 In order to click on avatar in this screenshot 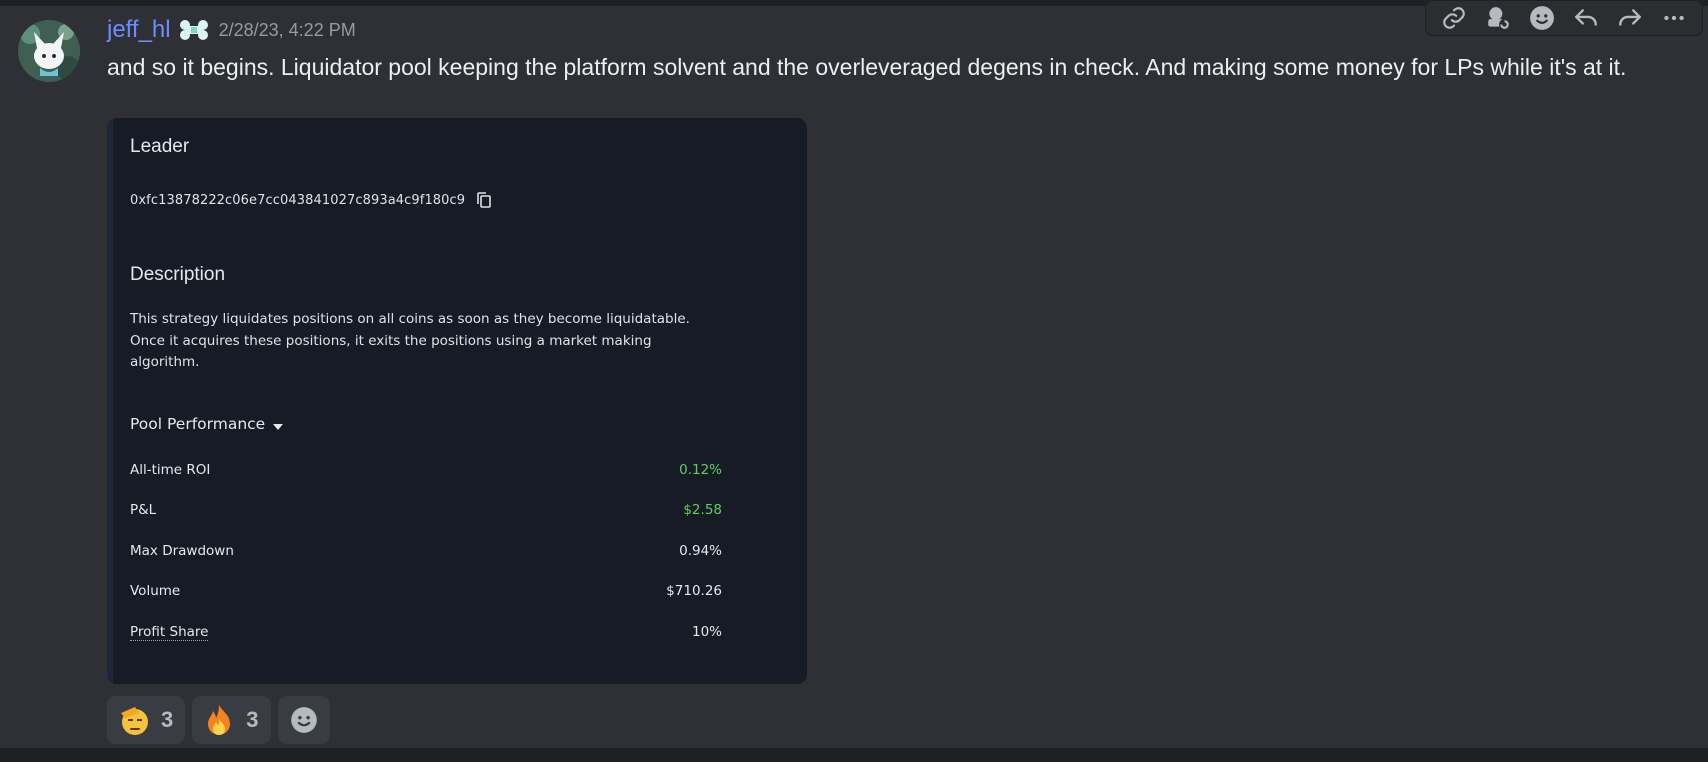, I will do `click(49, 51)`.